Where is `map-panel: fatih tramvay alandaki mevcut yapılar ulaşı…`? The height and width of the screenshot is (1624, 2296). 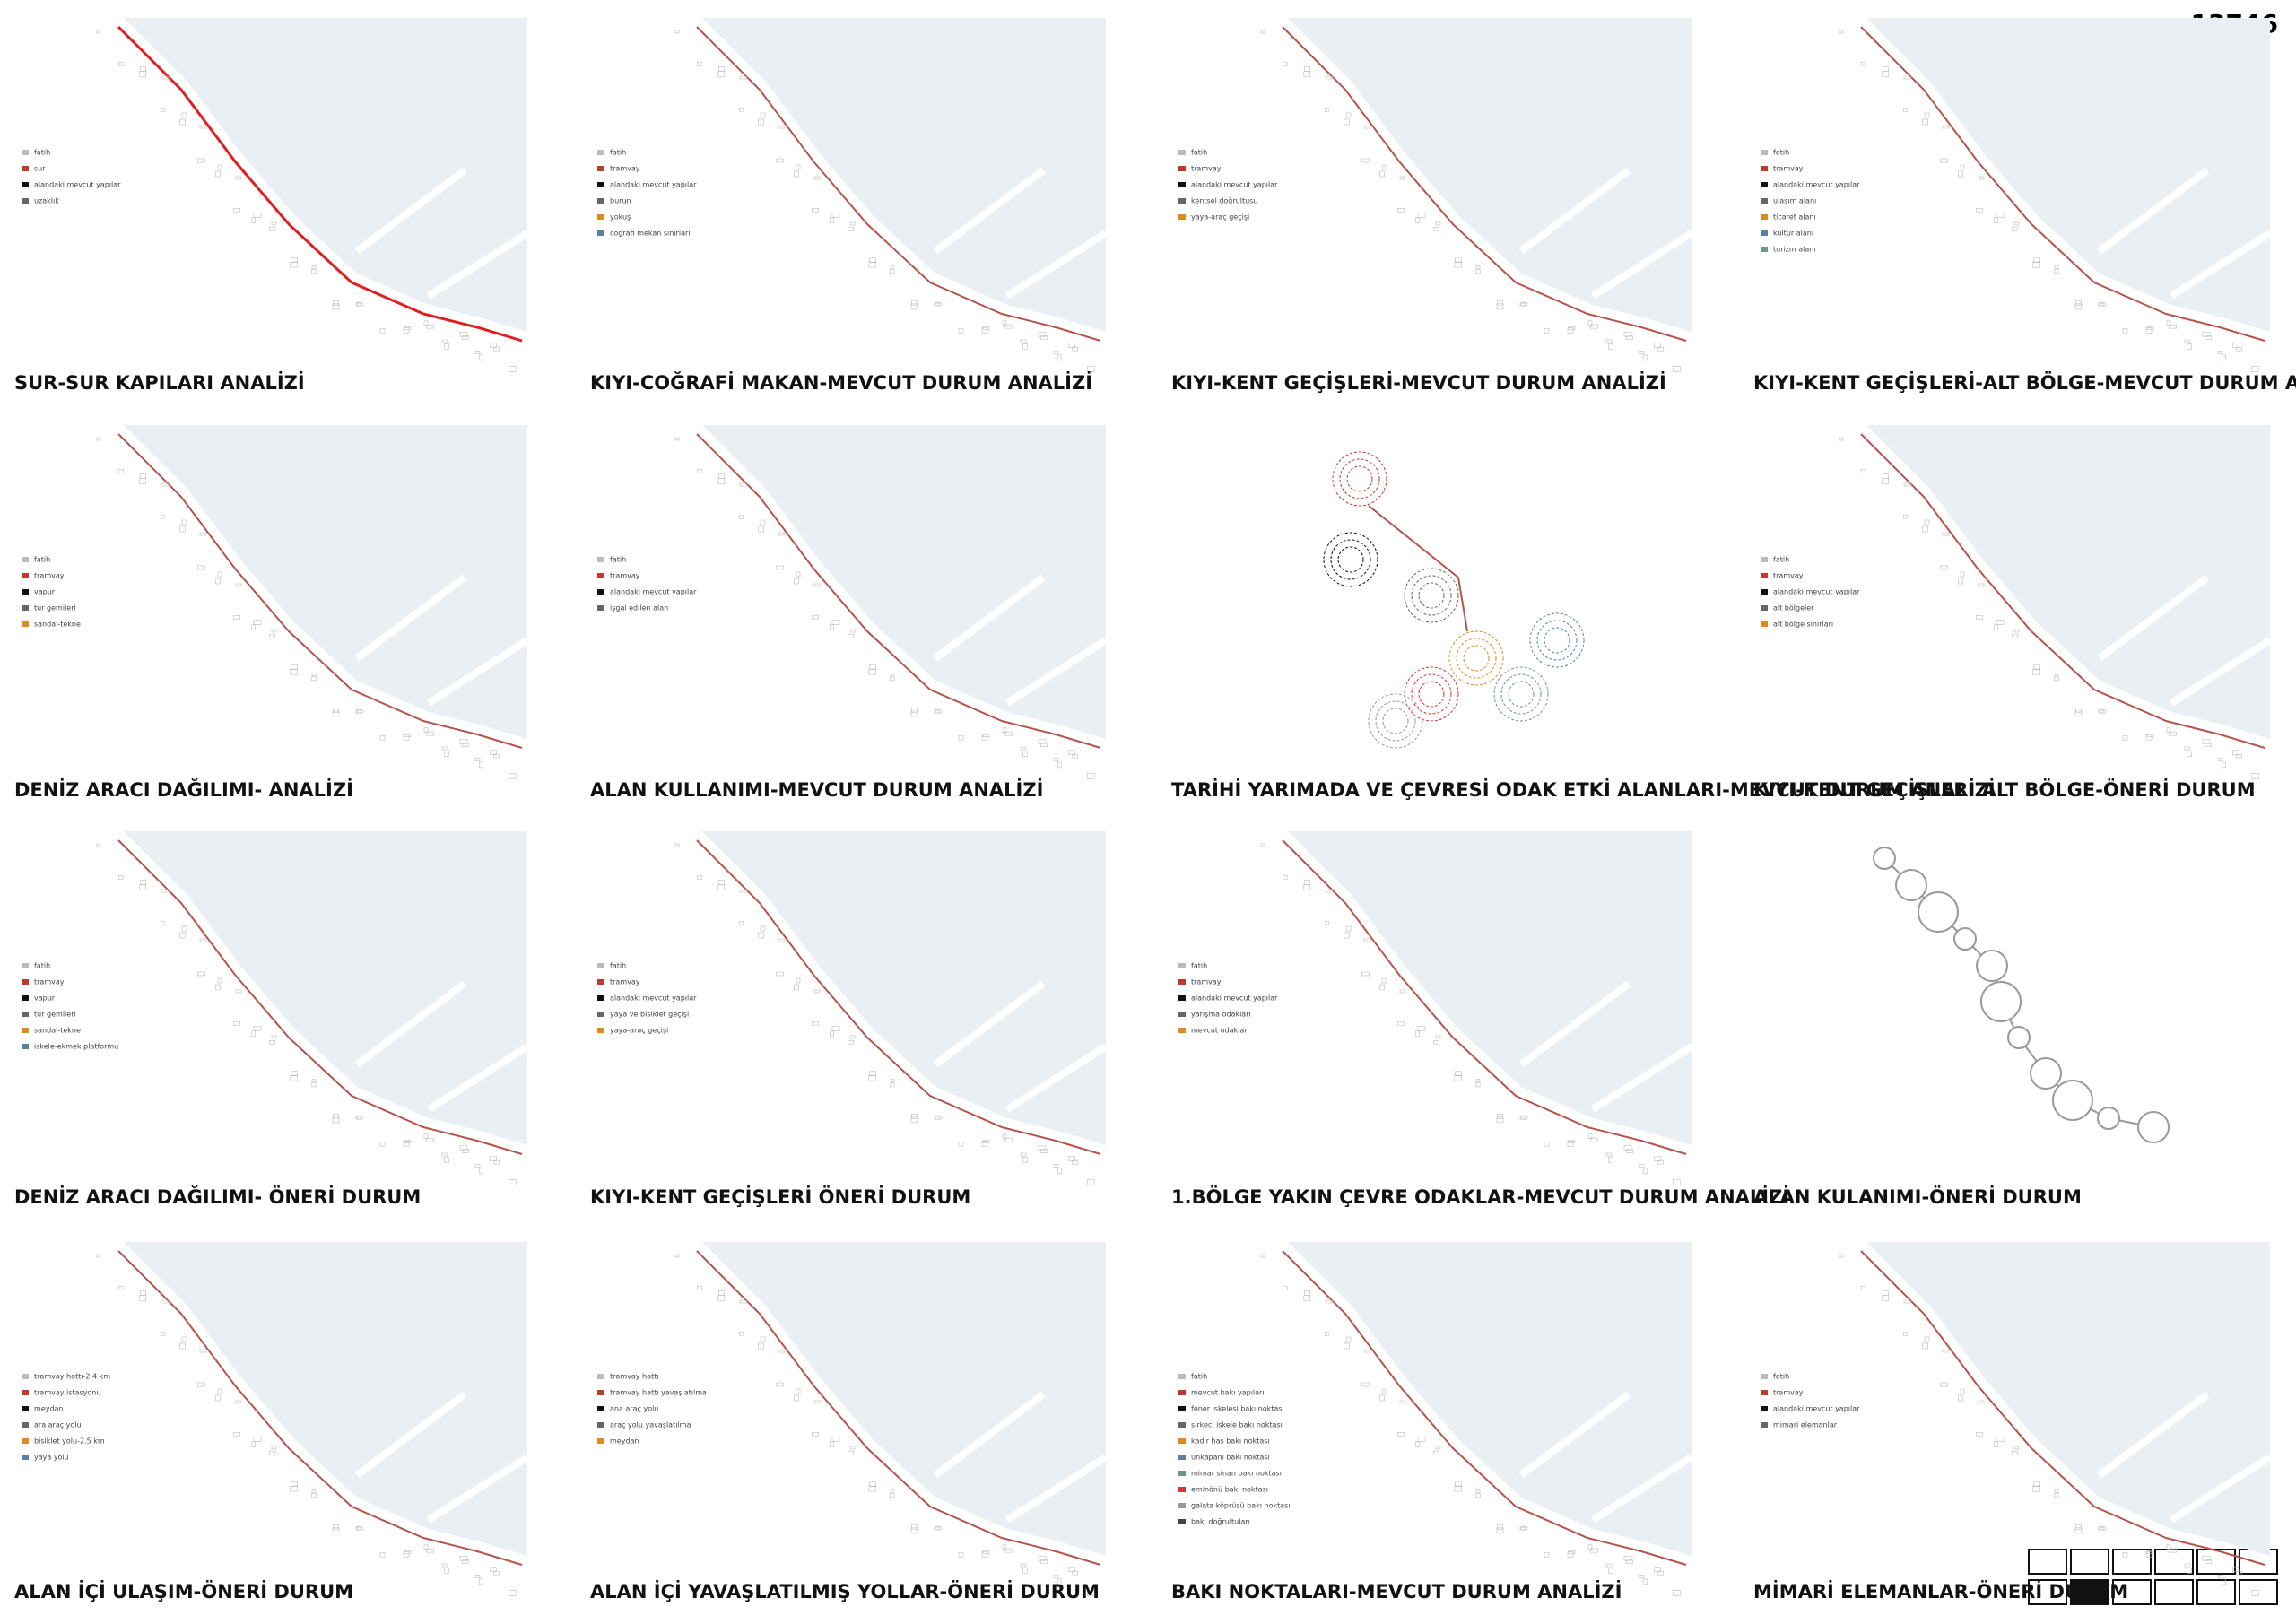
map-panel: fatih tramvay alandaki mevcut yapılar ulaşı… is located at coordinates (2024, 206).